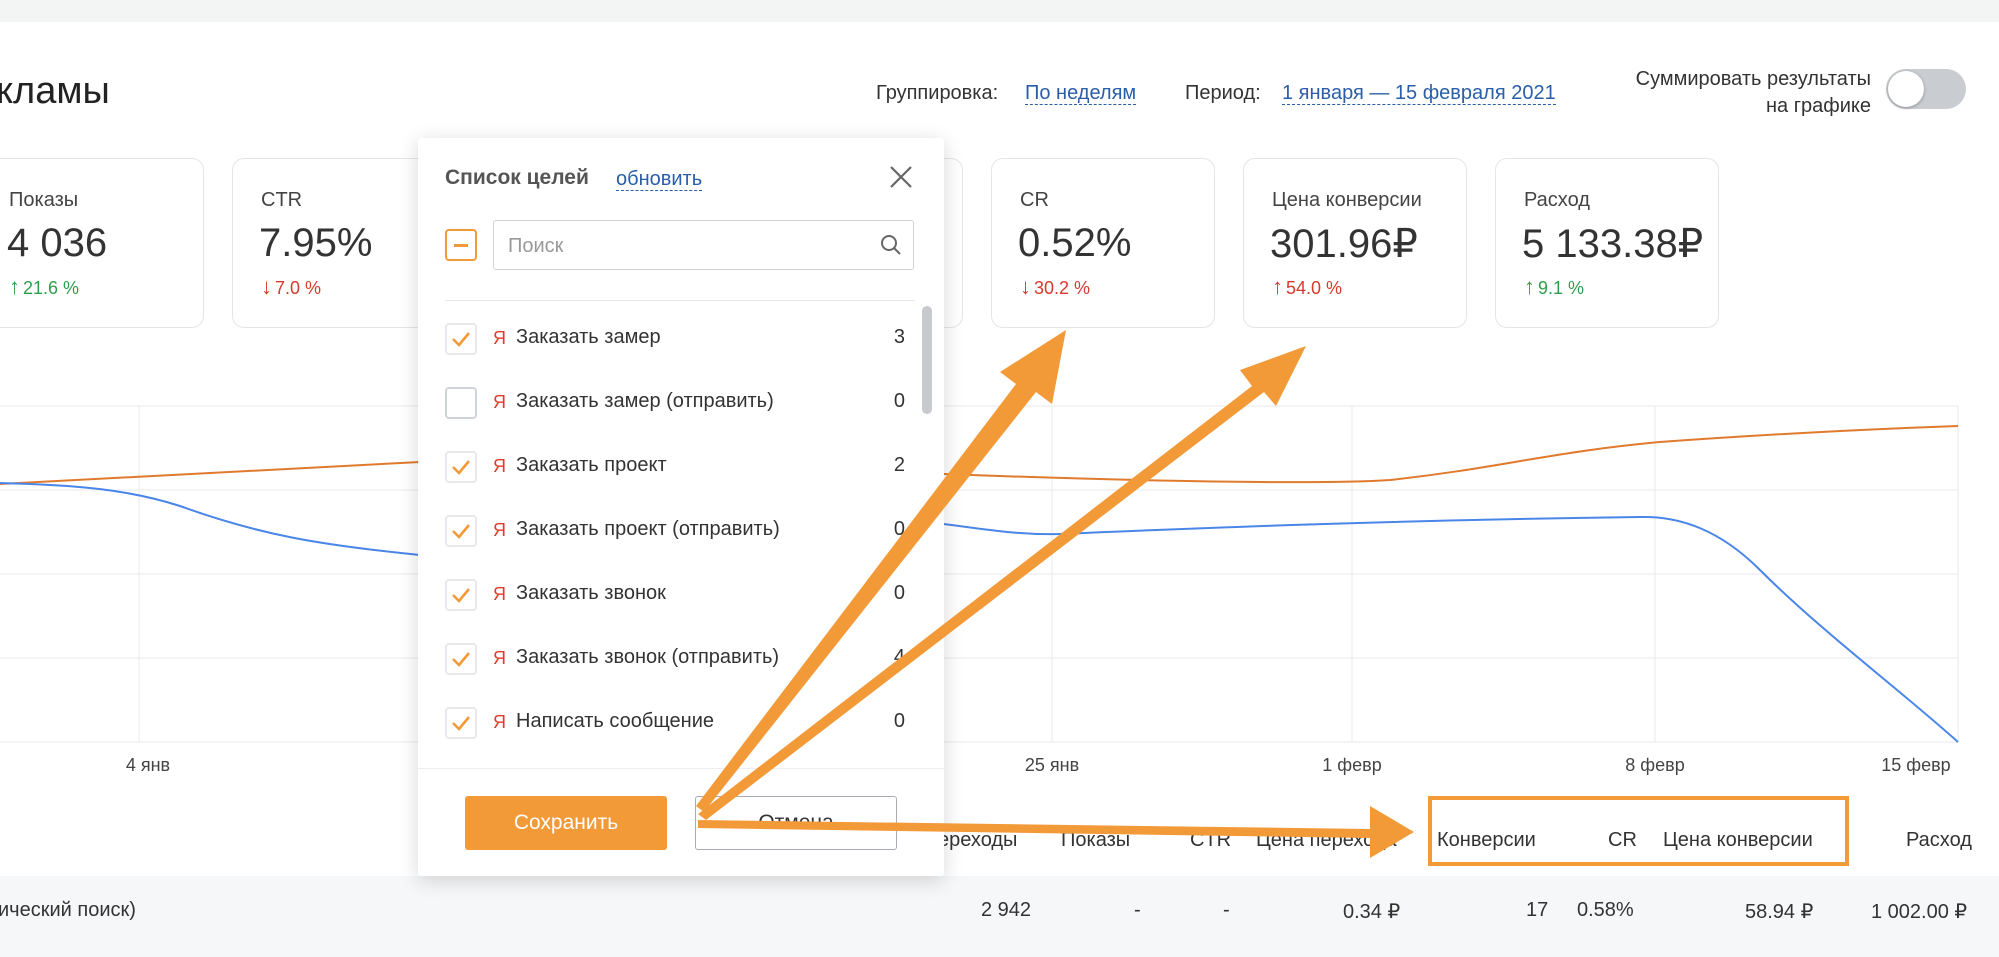 The height and width of the screenshot is (957, 1999). I want to click on search-input, so click(688, 246).